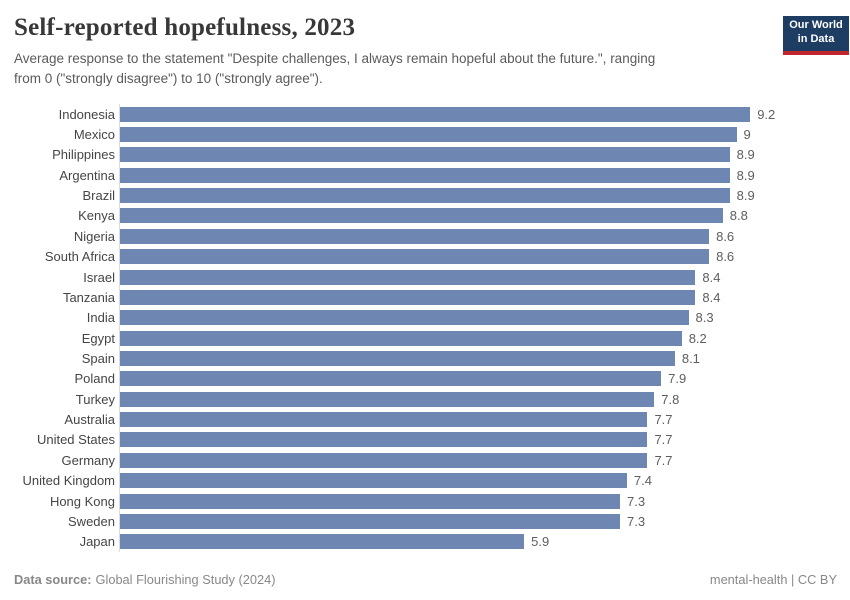 This screenshot has width=850, height=600. I want to click on data-source-value: Global Flourishing Study (2024), so click(185, 579).